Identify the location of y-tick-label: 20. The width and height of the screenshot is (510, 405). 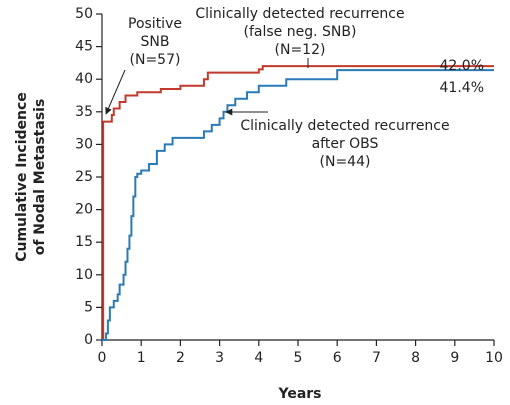
(84, 210).